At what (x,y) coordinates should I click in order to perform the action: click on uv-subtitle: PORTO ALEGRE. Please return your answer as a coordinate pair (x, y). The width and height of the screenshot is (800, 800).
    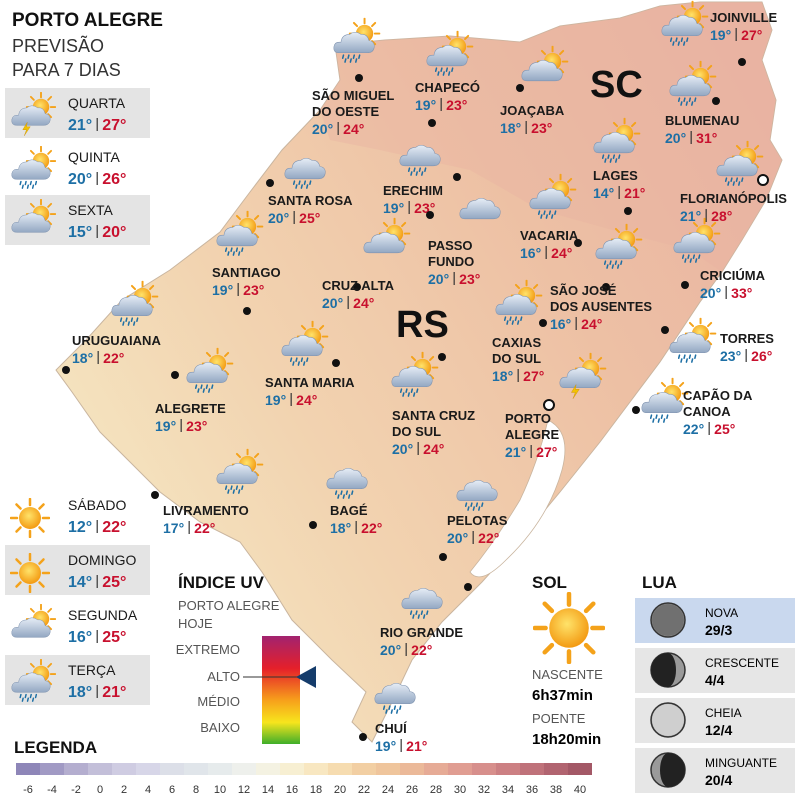
    Looking at the image, I should click on (229, 605).